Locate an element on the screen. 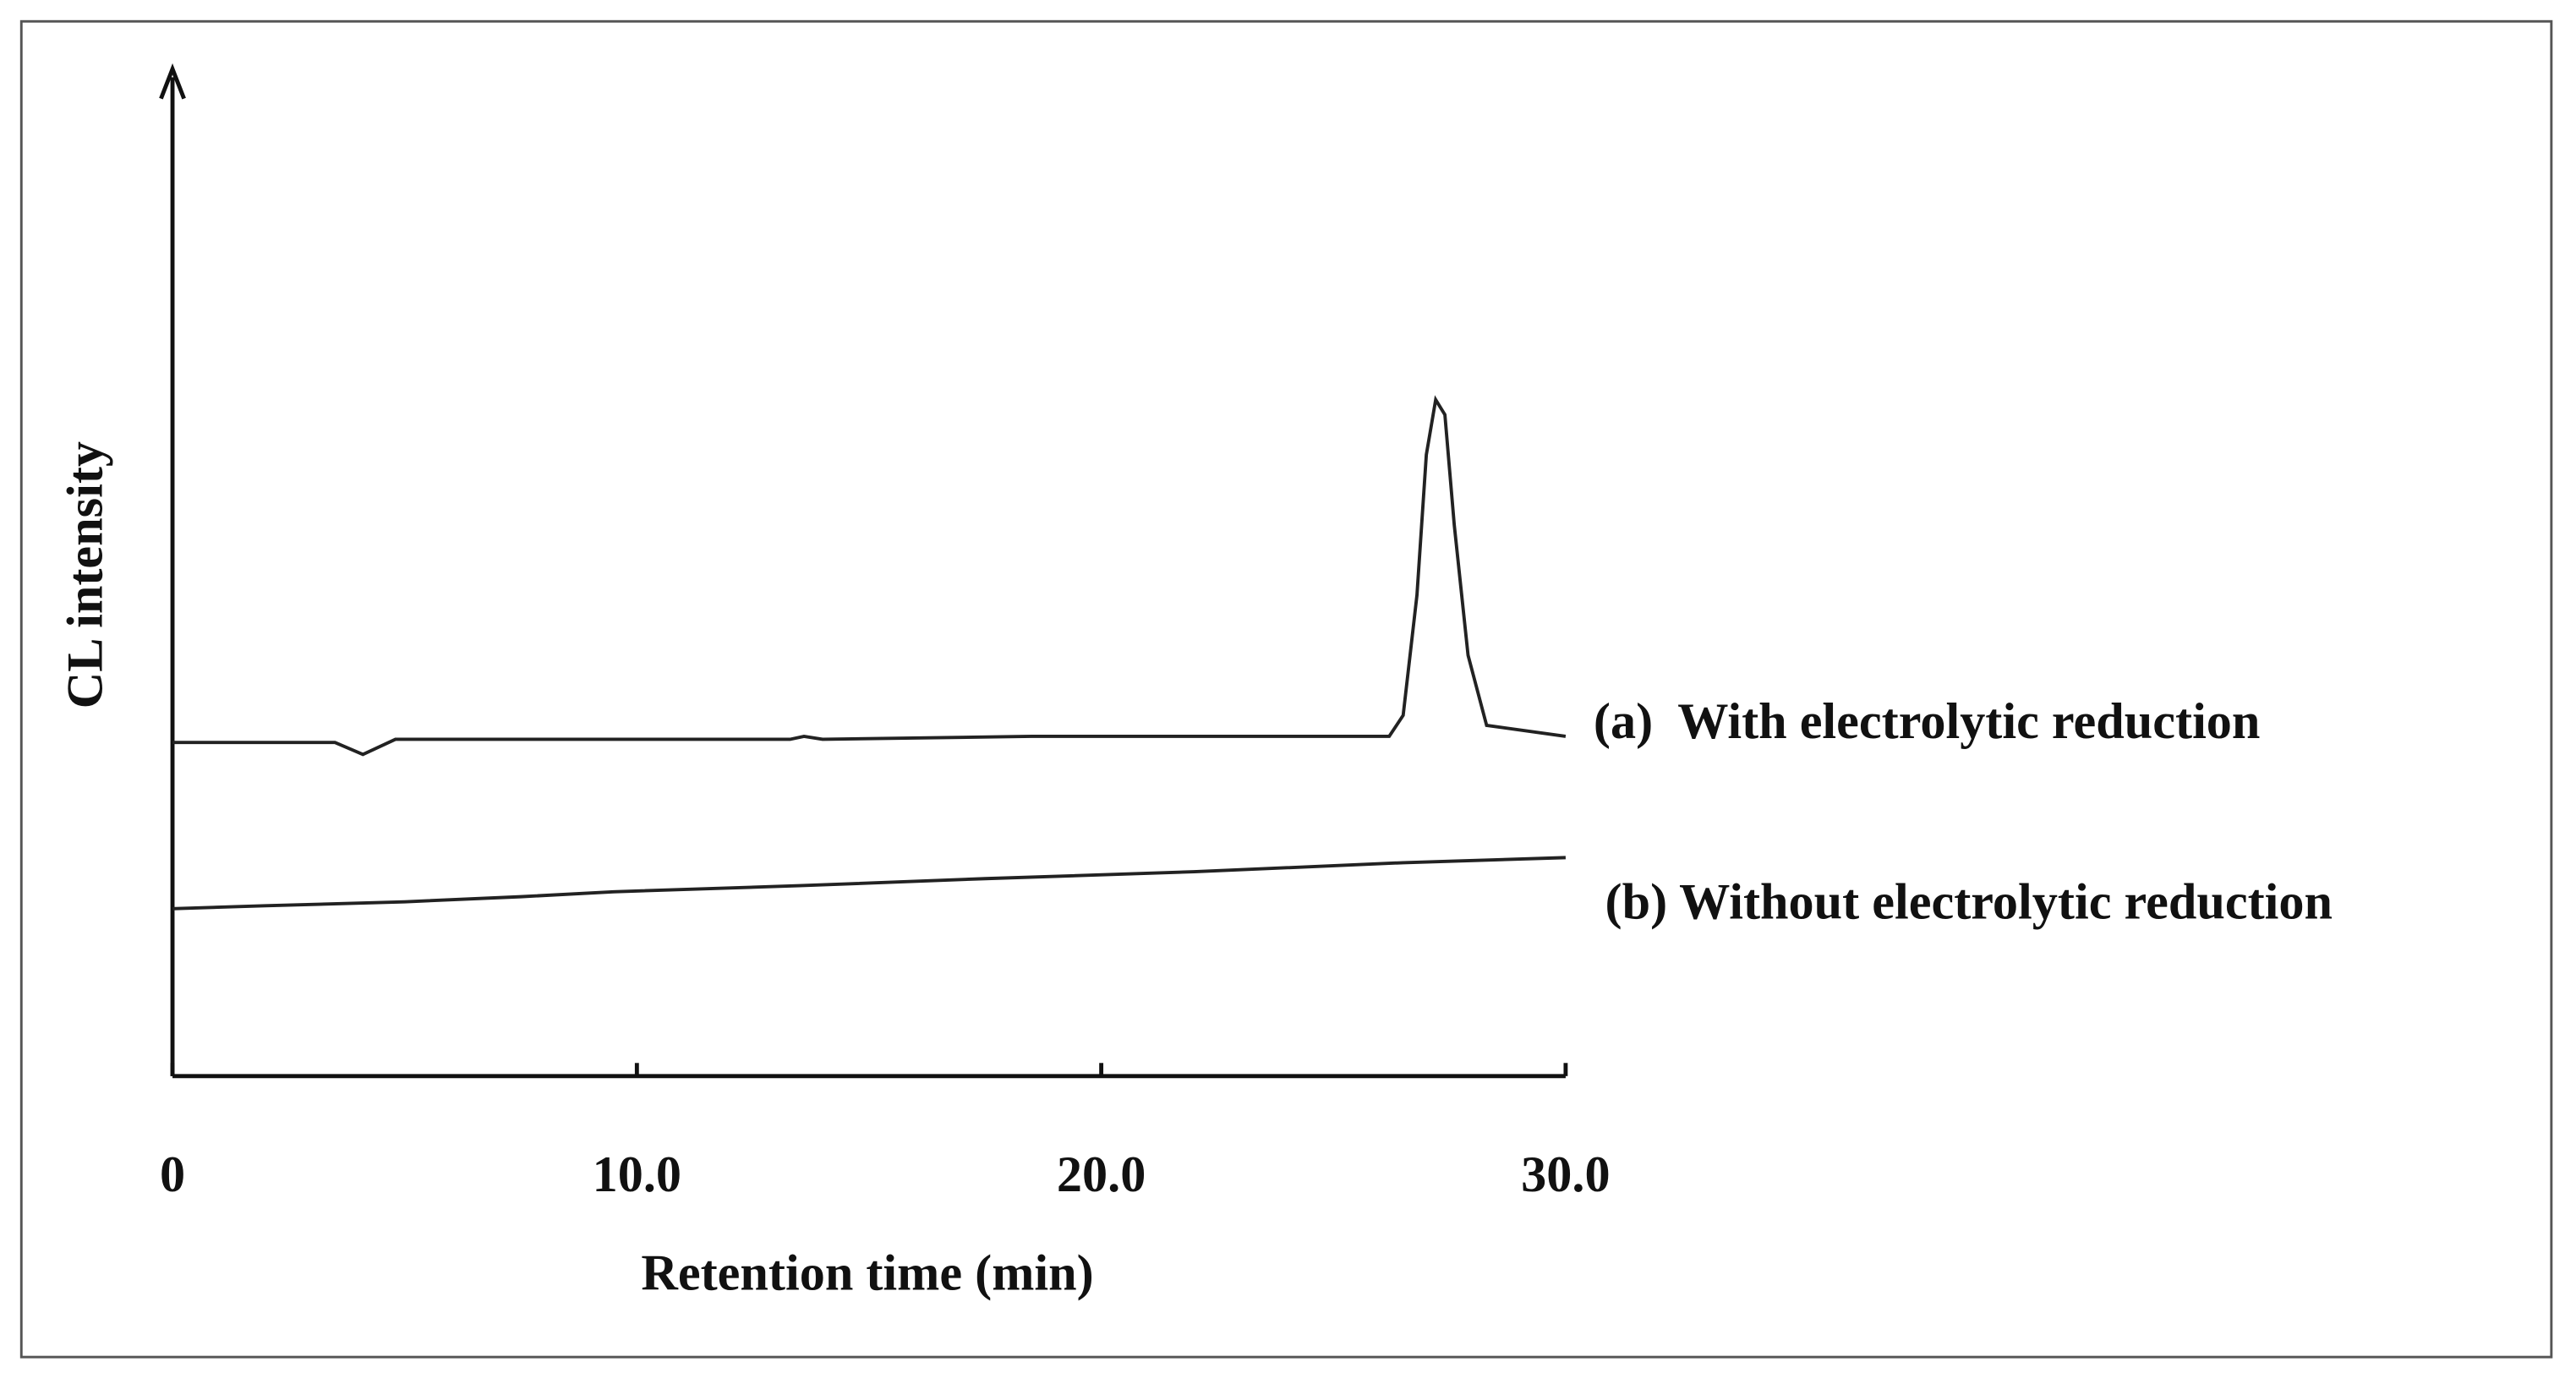 Image resolution: width=2576 pixels, height=1384 pixels. x-axis-label: Retention time (min) is located at coordinates (867, 1274).